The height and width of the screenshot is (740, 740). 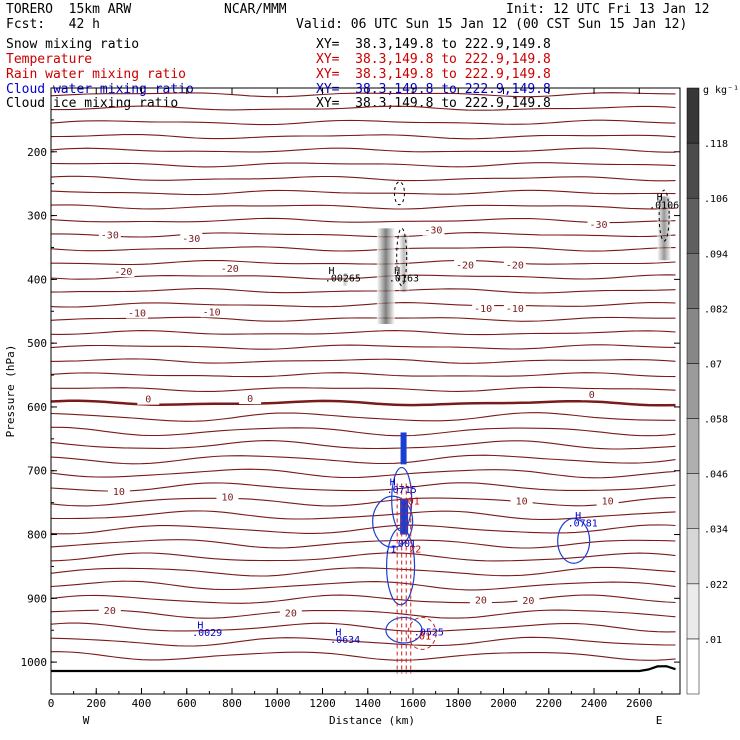 I want to click on temperature-label-15: 10, so click(x=119, y=492).